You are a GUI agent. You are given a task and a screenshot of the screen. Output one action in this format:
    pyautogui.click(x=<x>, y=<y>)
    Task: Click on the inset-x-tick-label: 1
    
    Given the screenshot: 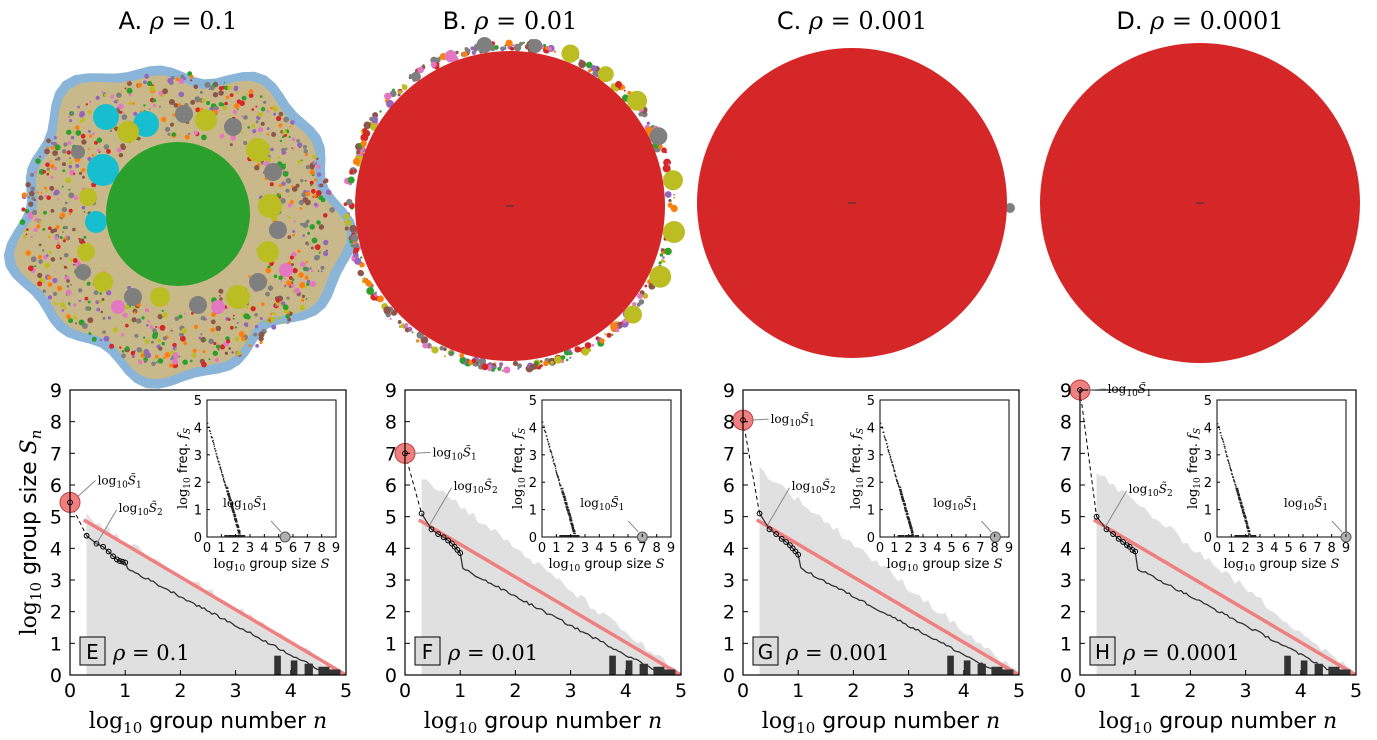 What is the action you would take?
    pyautogui.click(x=894, y=548)
    